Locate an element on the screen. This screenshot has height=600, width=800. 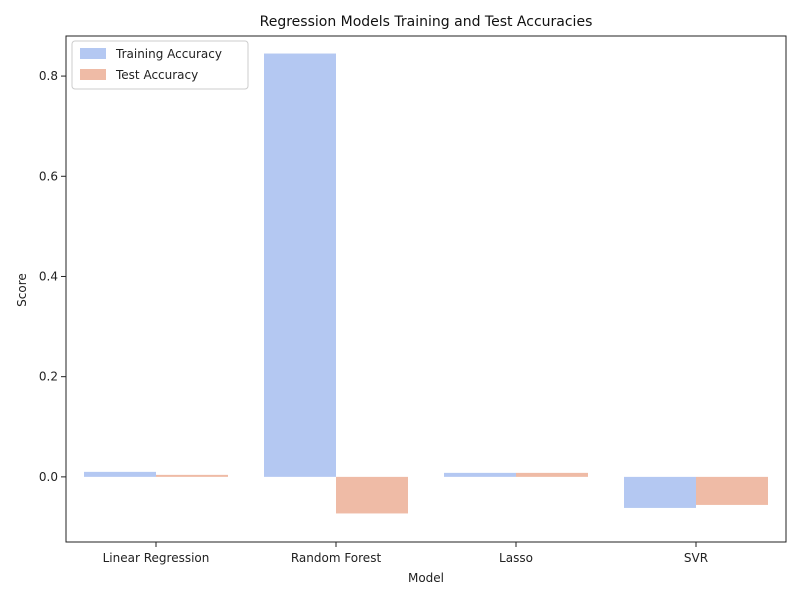
legend: Training Accuracy Test Accuracy is located at coordinates (160, 65).